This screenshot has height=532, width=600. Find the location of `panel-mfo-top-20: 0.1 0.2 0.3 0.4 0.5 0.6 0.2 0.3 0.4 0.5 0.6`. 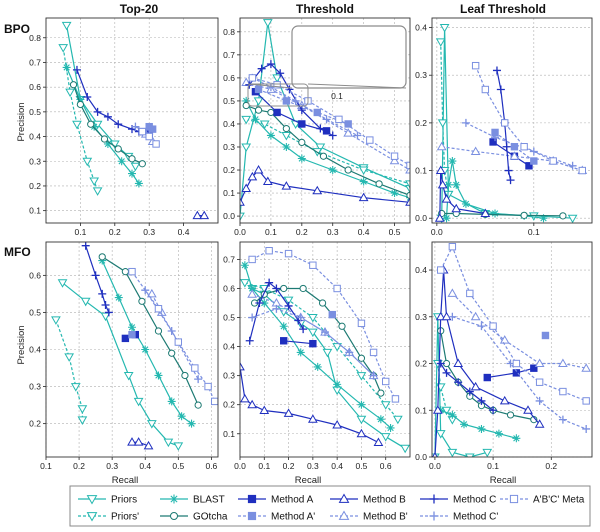

panel-mfo-top-20: 0.1 0.2 0.3 0.4 0.5 0.6 0.2 0.3 0.4 0.5 0.6 is located at coordinates (124, 356).